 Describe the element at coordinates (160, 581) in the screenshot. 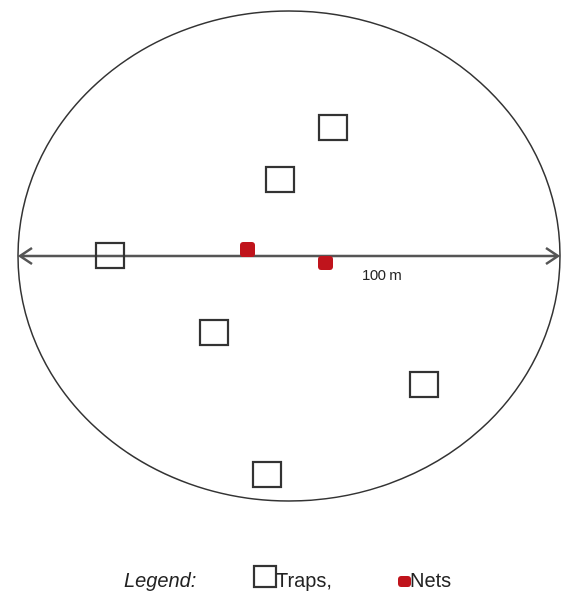

I see `legend-title: Legend:` at that location.